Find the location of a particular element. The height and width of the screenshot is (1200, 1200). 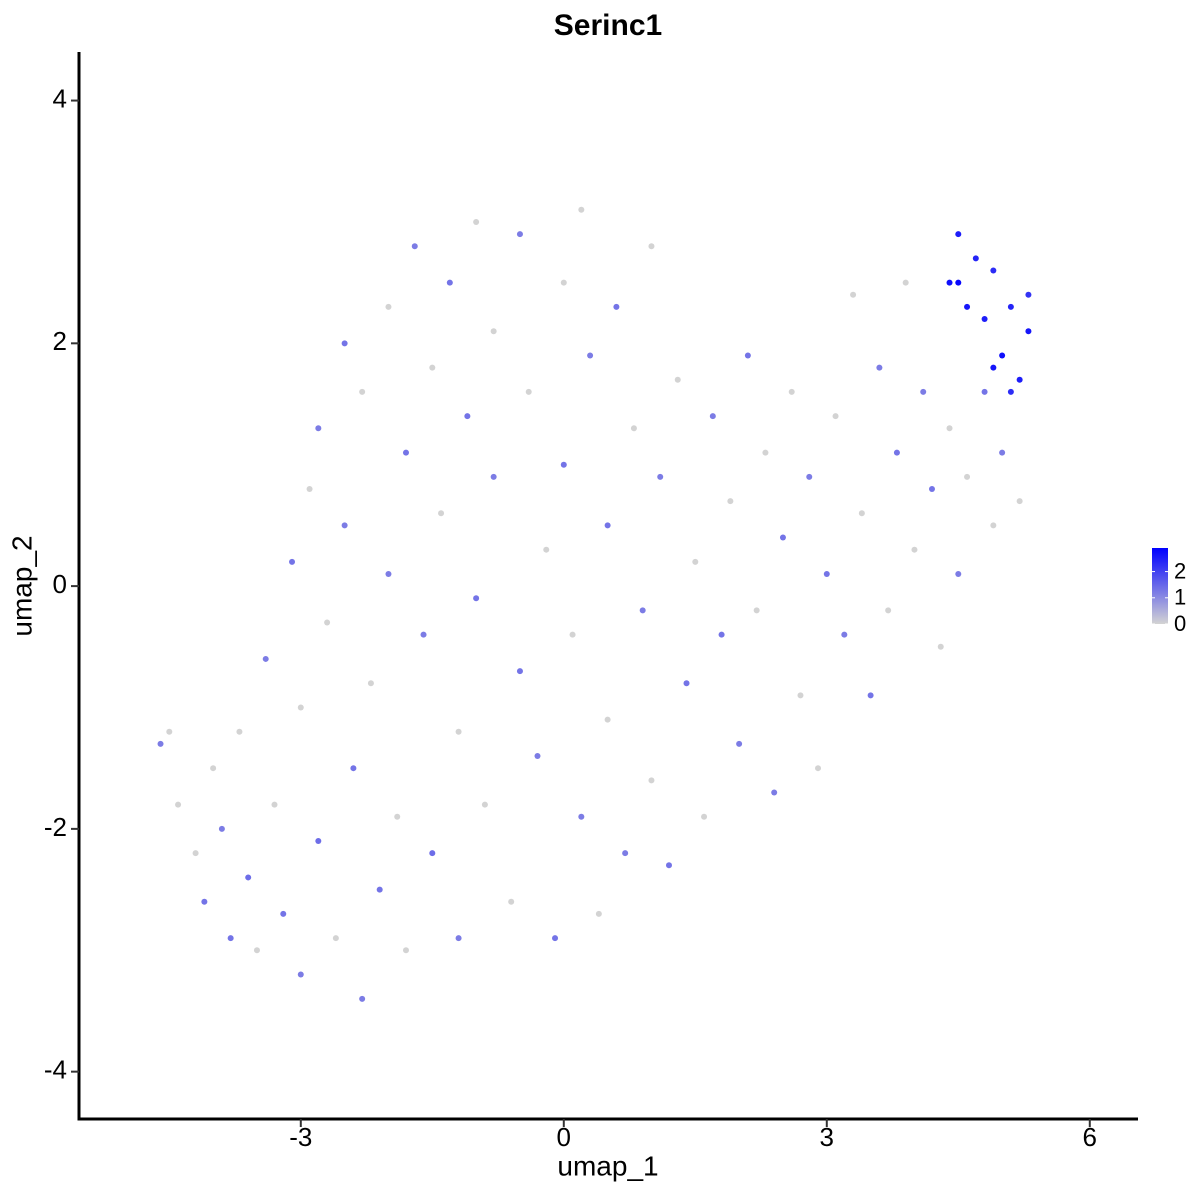

colorbar is located at coordinates (1160, 586).